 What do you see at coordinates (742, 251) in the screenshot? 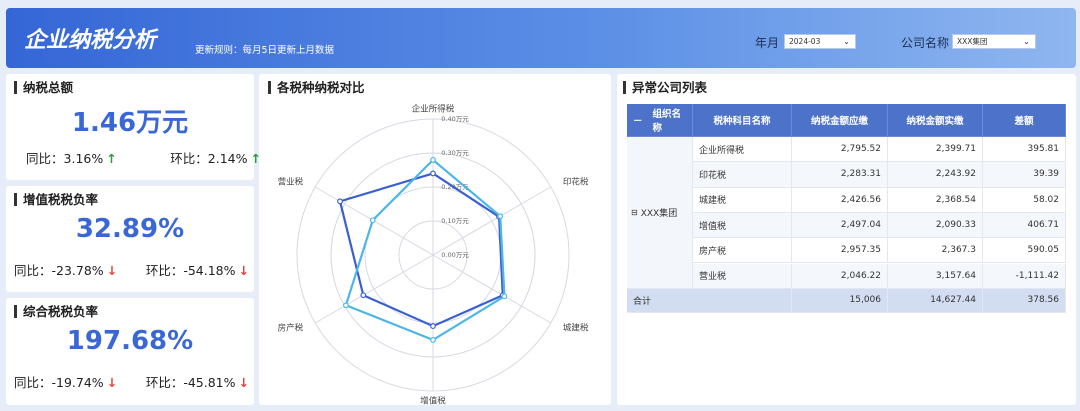
I see `table-cell: 房产税` at bounding box center [742, 251].